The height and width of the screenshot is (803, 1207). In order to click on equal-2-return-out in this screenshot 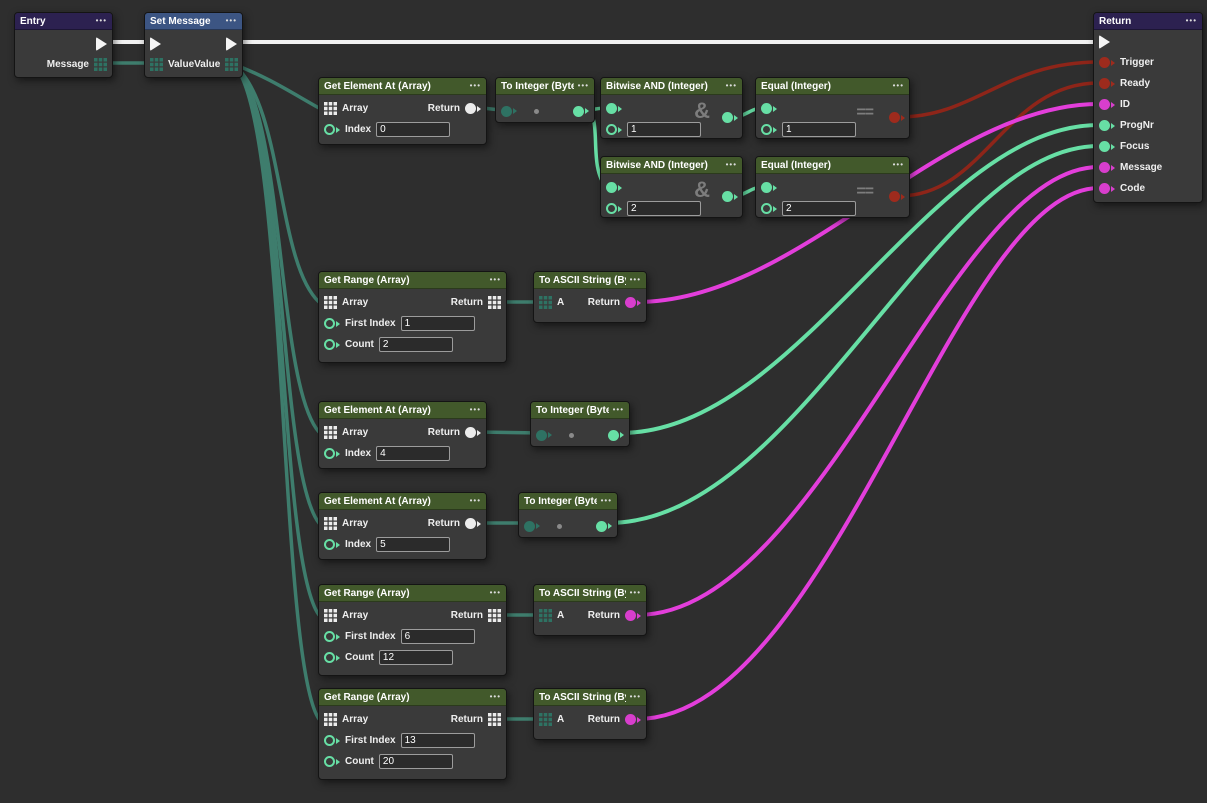, I will do `click(897, 196)`.